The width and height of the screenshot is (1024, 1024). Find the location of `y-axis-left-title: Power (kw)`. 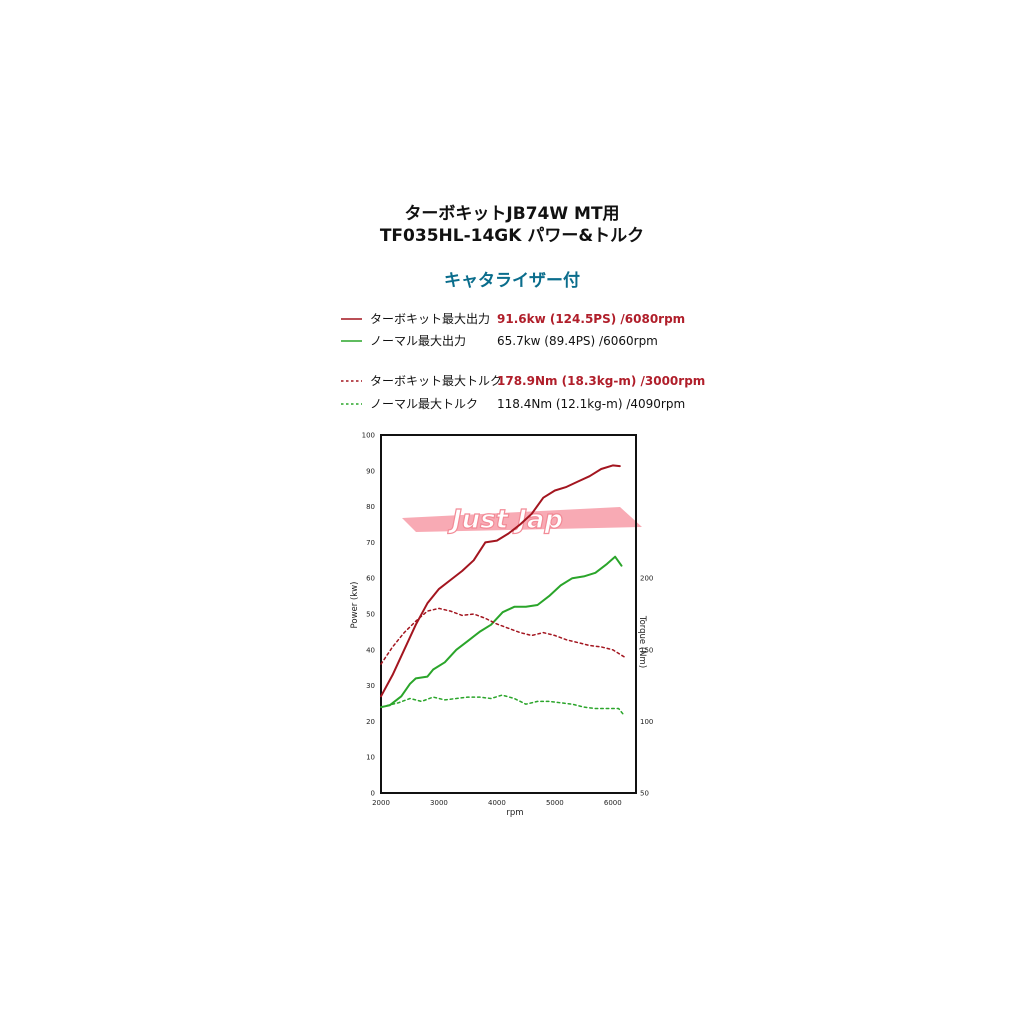

y-axis-left-title: Power (kw) is located at coordinates (355, 605).